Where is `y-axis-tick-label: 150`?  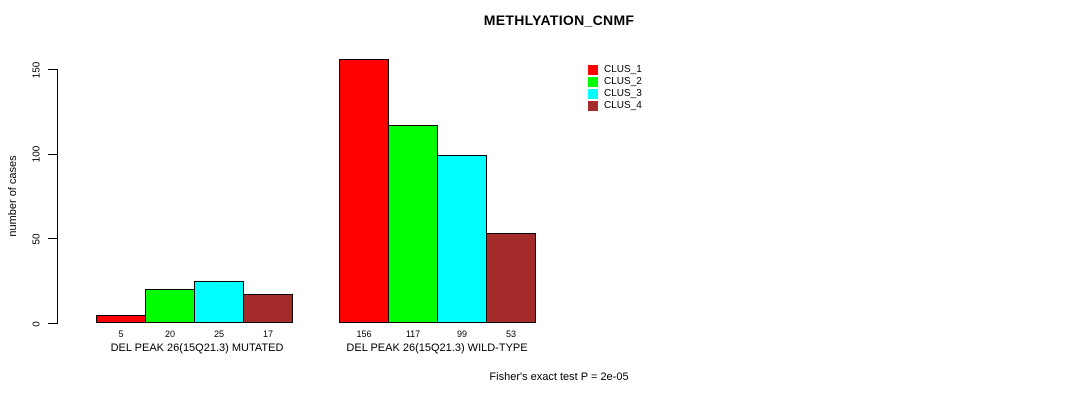
y-axis-tick-label: 150 is located at coordinates (37, 69).